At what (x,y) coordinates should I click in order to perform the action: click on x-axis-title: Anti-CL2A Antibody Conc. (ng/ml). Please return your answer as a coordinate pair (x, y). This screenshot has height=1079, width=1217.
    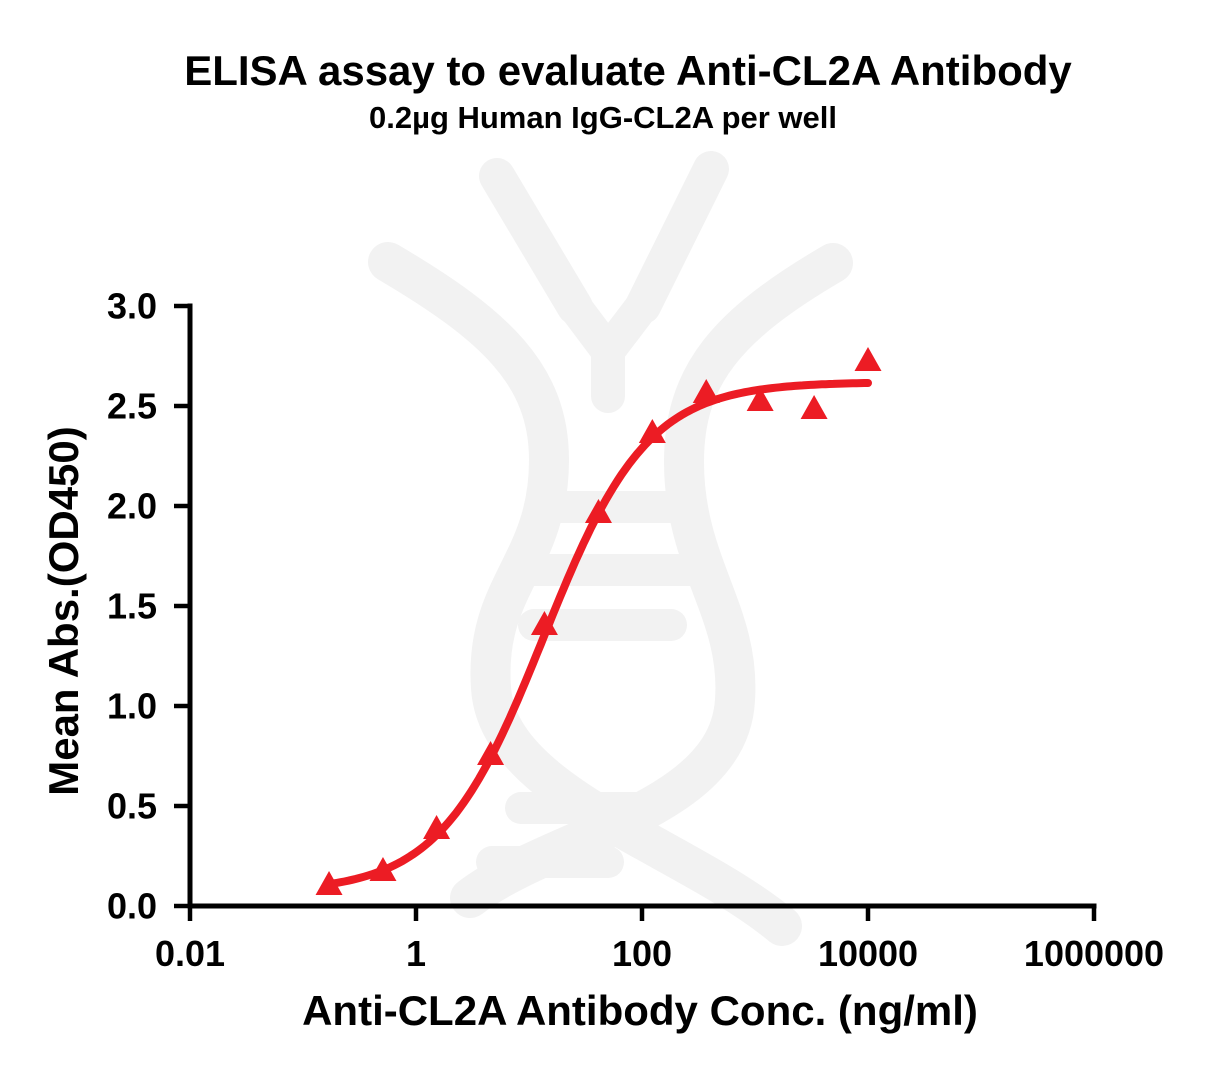
    Looking at the image, I should click on (640, 1010).